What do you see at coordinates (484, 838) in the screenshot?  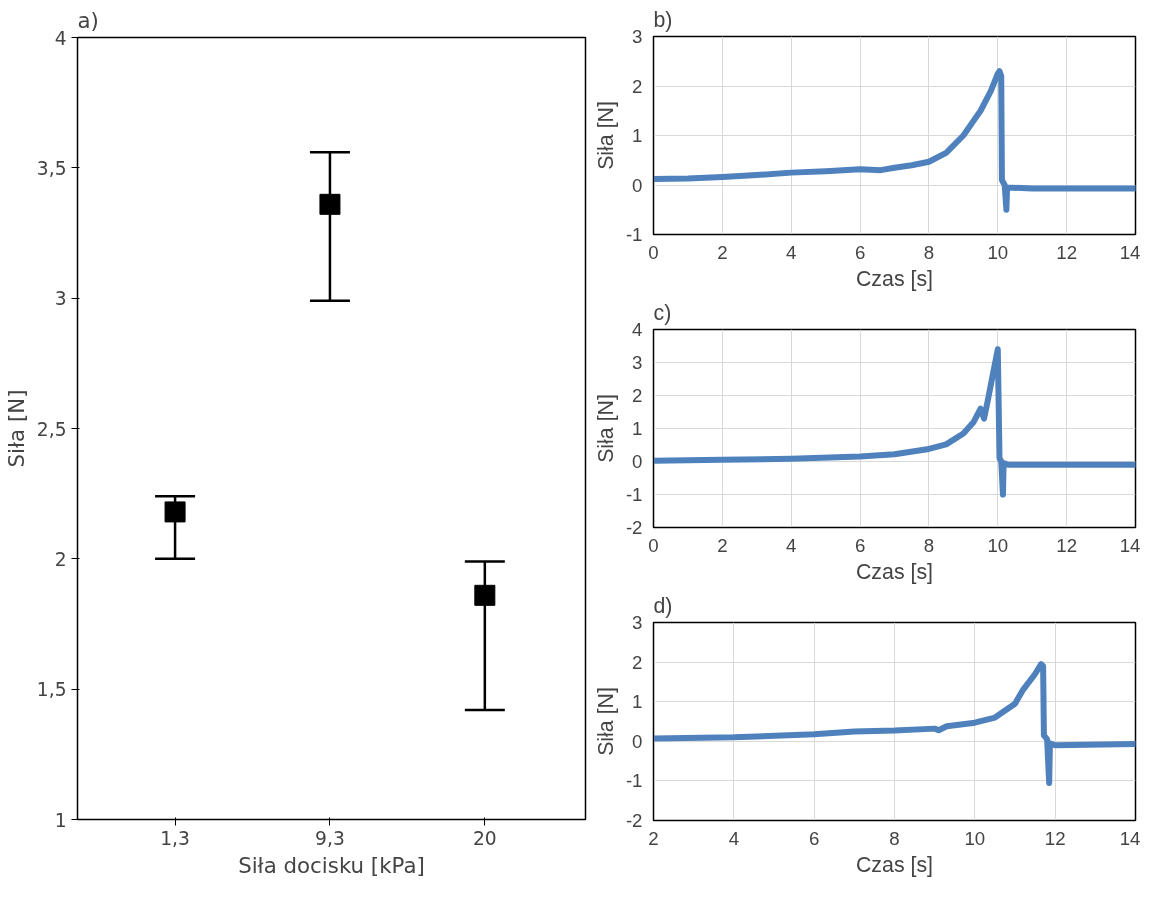 I see `x-tick-label: 20` at bounding box center [484, 838].